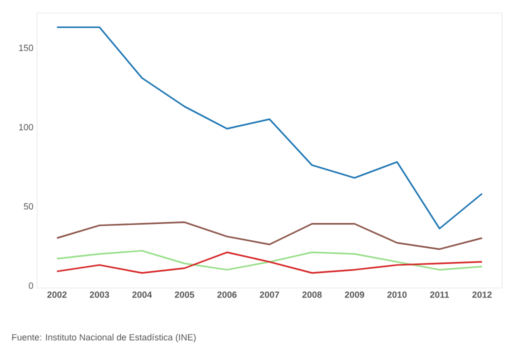 The height and width of the screenshot is (350, 509). What do you see at coordinates (482, 295) in the screenshot?
I see `x-tick-label: 2012` at bounding box center [482, 295].